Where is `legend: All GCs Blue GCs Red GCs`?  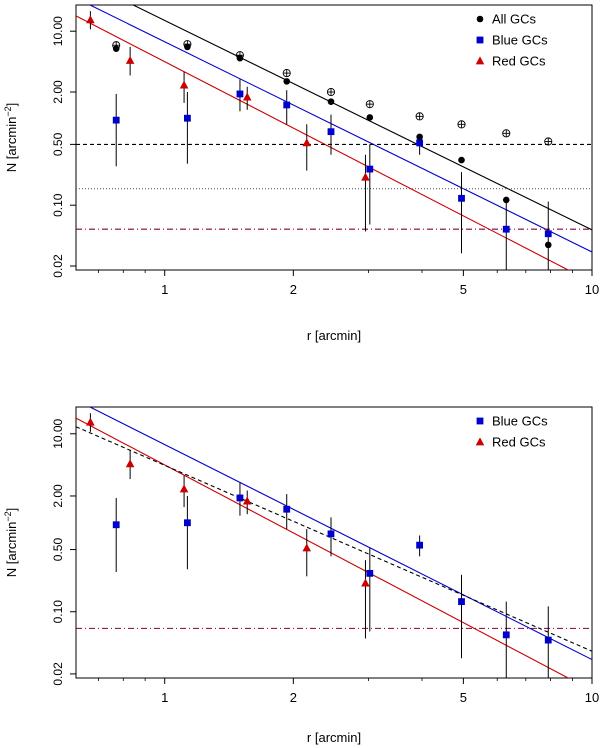 legend: All GCs Blue GCs Red GCs is located at coordinates (511, 40).